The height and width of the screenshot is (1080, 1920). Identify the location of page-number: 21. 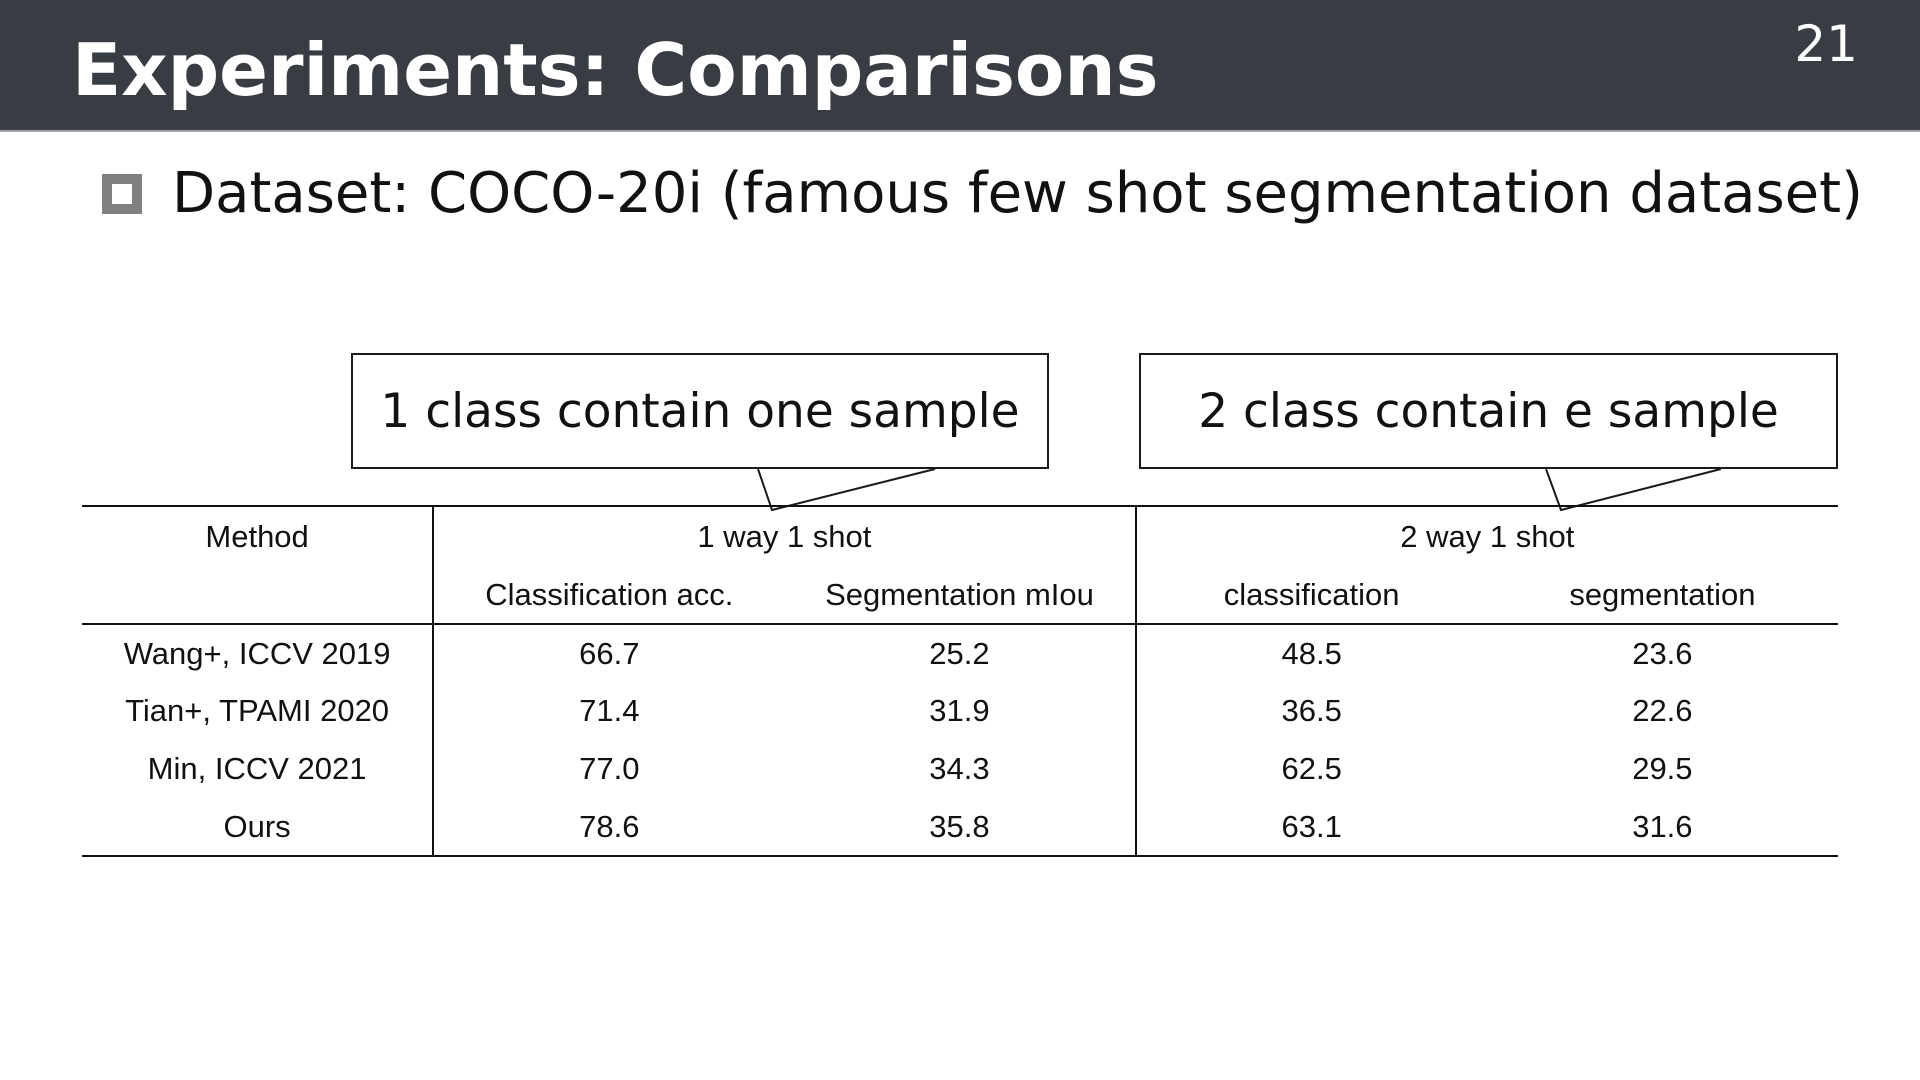
(1826, 44).